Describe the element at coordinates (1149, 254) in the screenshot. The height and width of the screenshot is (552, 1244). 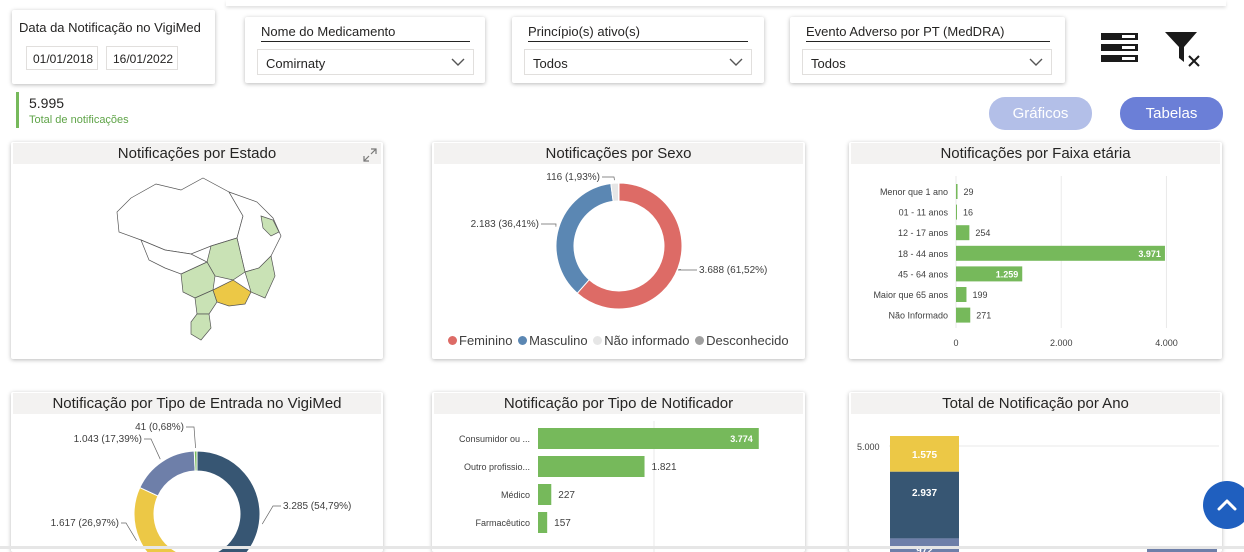
I see `faixa-value-3: 3.971` at that location.